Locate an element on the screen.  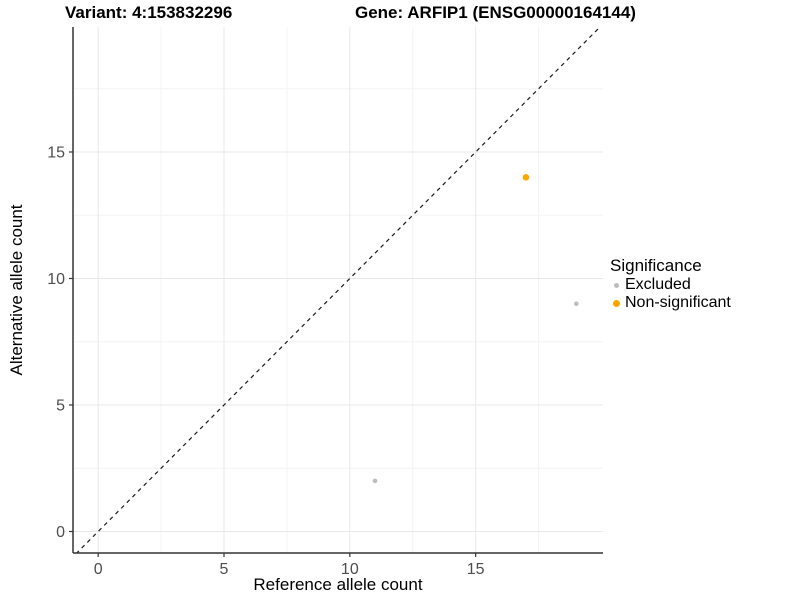
y-tick-label: 10 is located at coordinates (56, 279).